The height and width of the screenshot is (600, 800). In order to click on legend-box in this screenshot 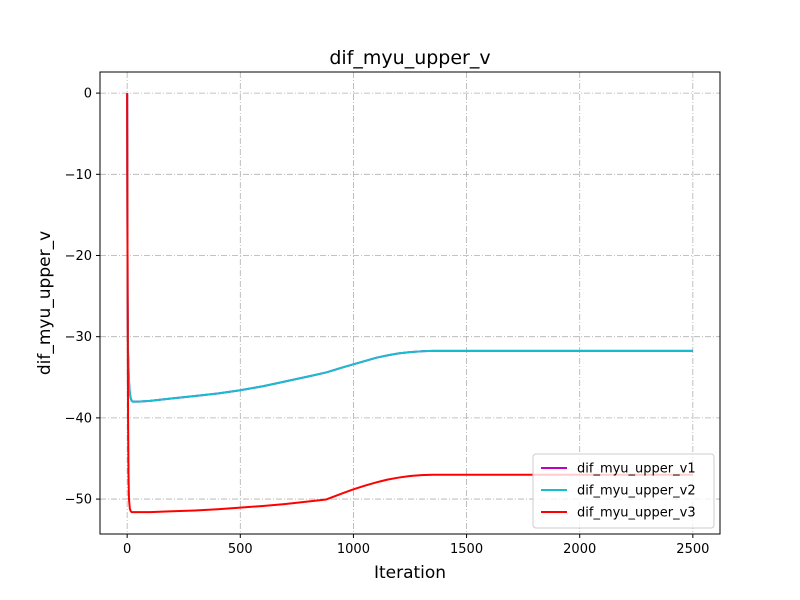, I will do `click(623, 491)`.